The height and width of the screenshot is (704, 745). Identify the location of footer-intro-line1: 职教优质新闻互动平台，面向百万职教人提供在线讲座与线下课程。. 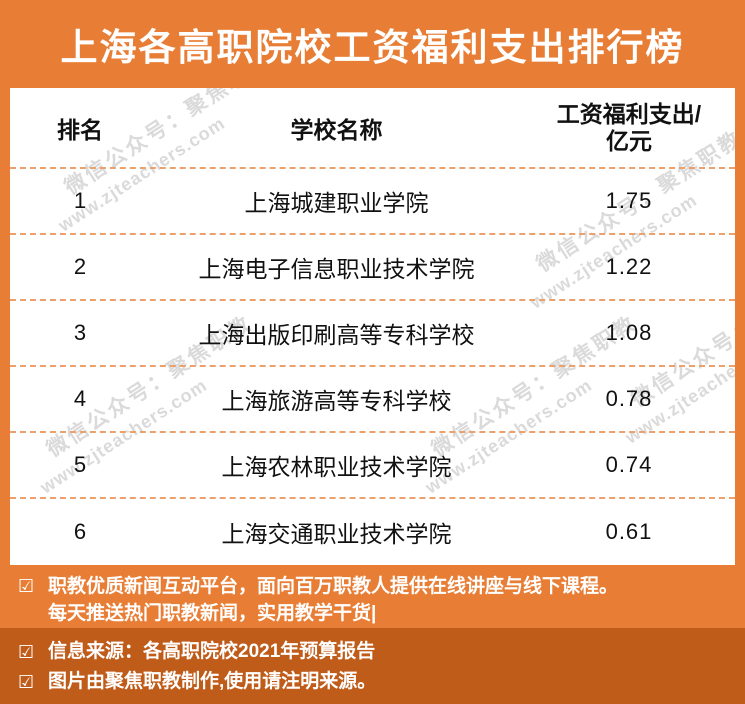
(333, 586).